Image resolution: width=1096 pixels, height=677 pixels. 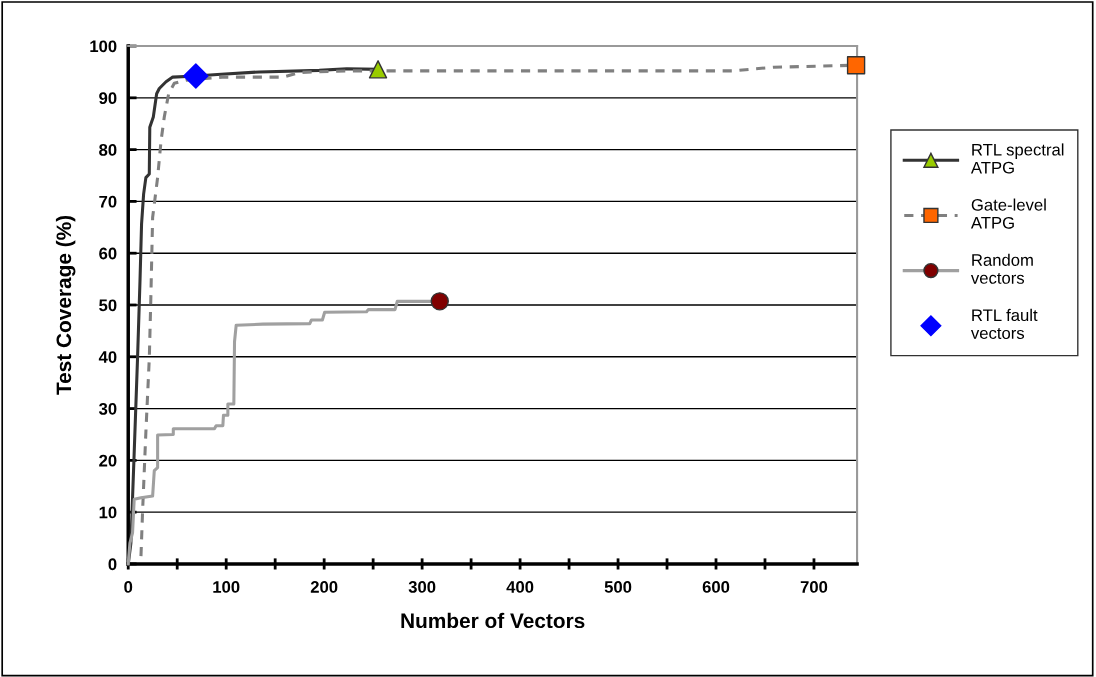 I want to click on y-tick-label: 10, so click(x=108, y=512).